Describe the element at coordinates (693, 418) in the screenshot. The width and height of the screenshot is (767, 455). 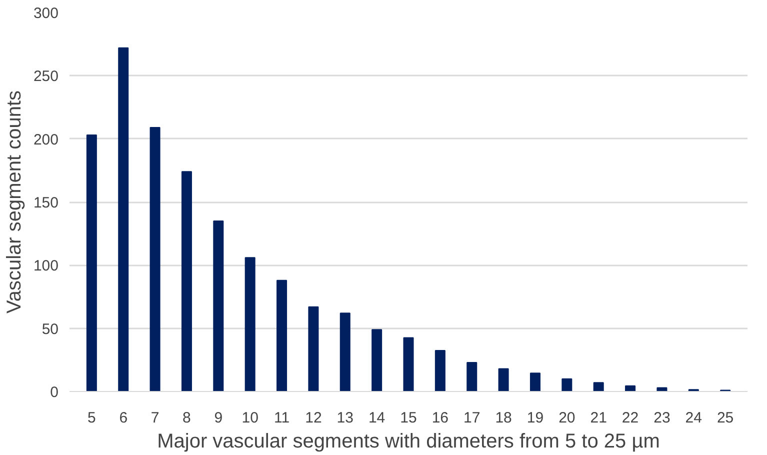
I see `x-tick-label: 24` at that location.